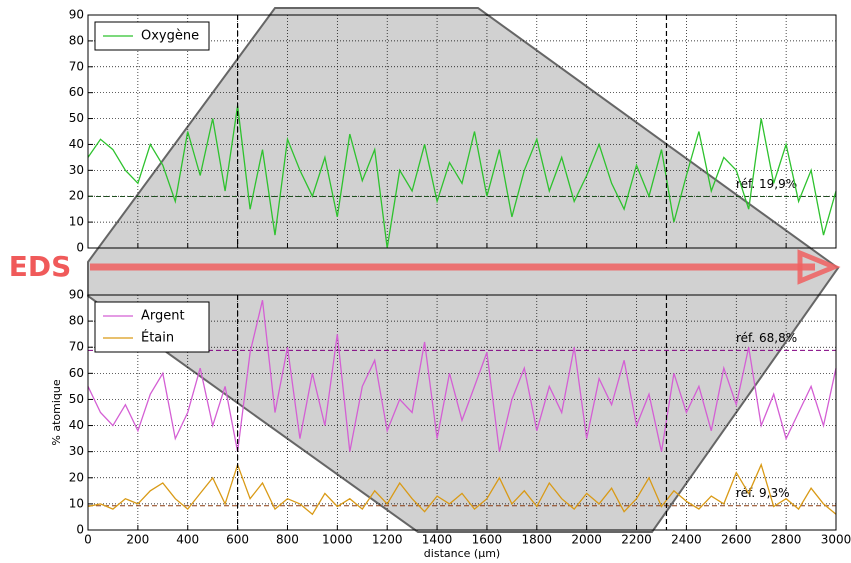  I want to click on x-tick-label: 200, so click(137, 540).